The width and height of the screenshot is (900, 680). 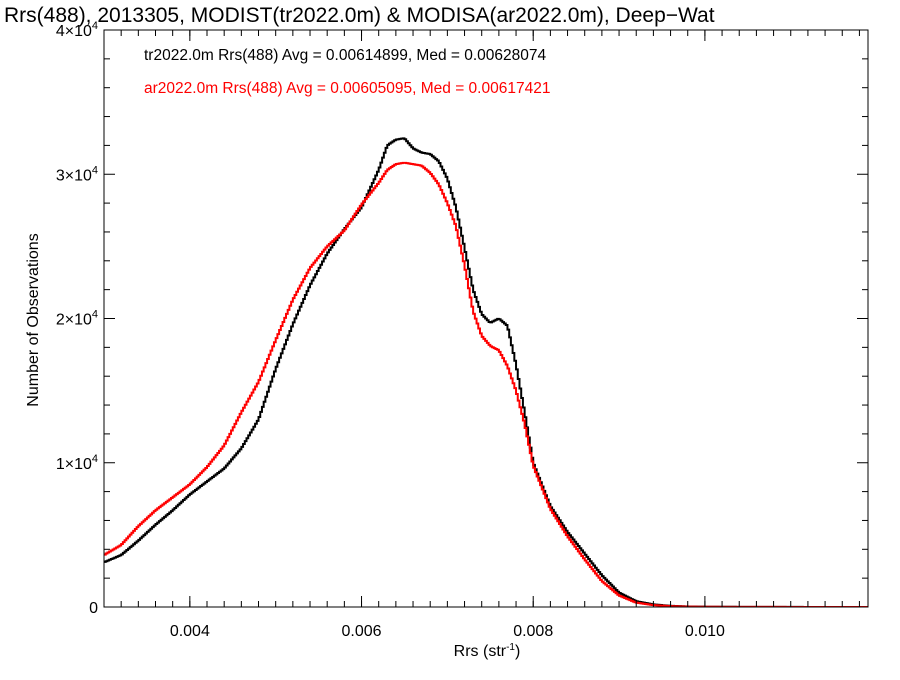 I want to click on y-tick-mantissa: 1×10, so click(x=74, y=464).